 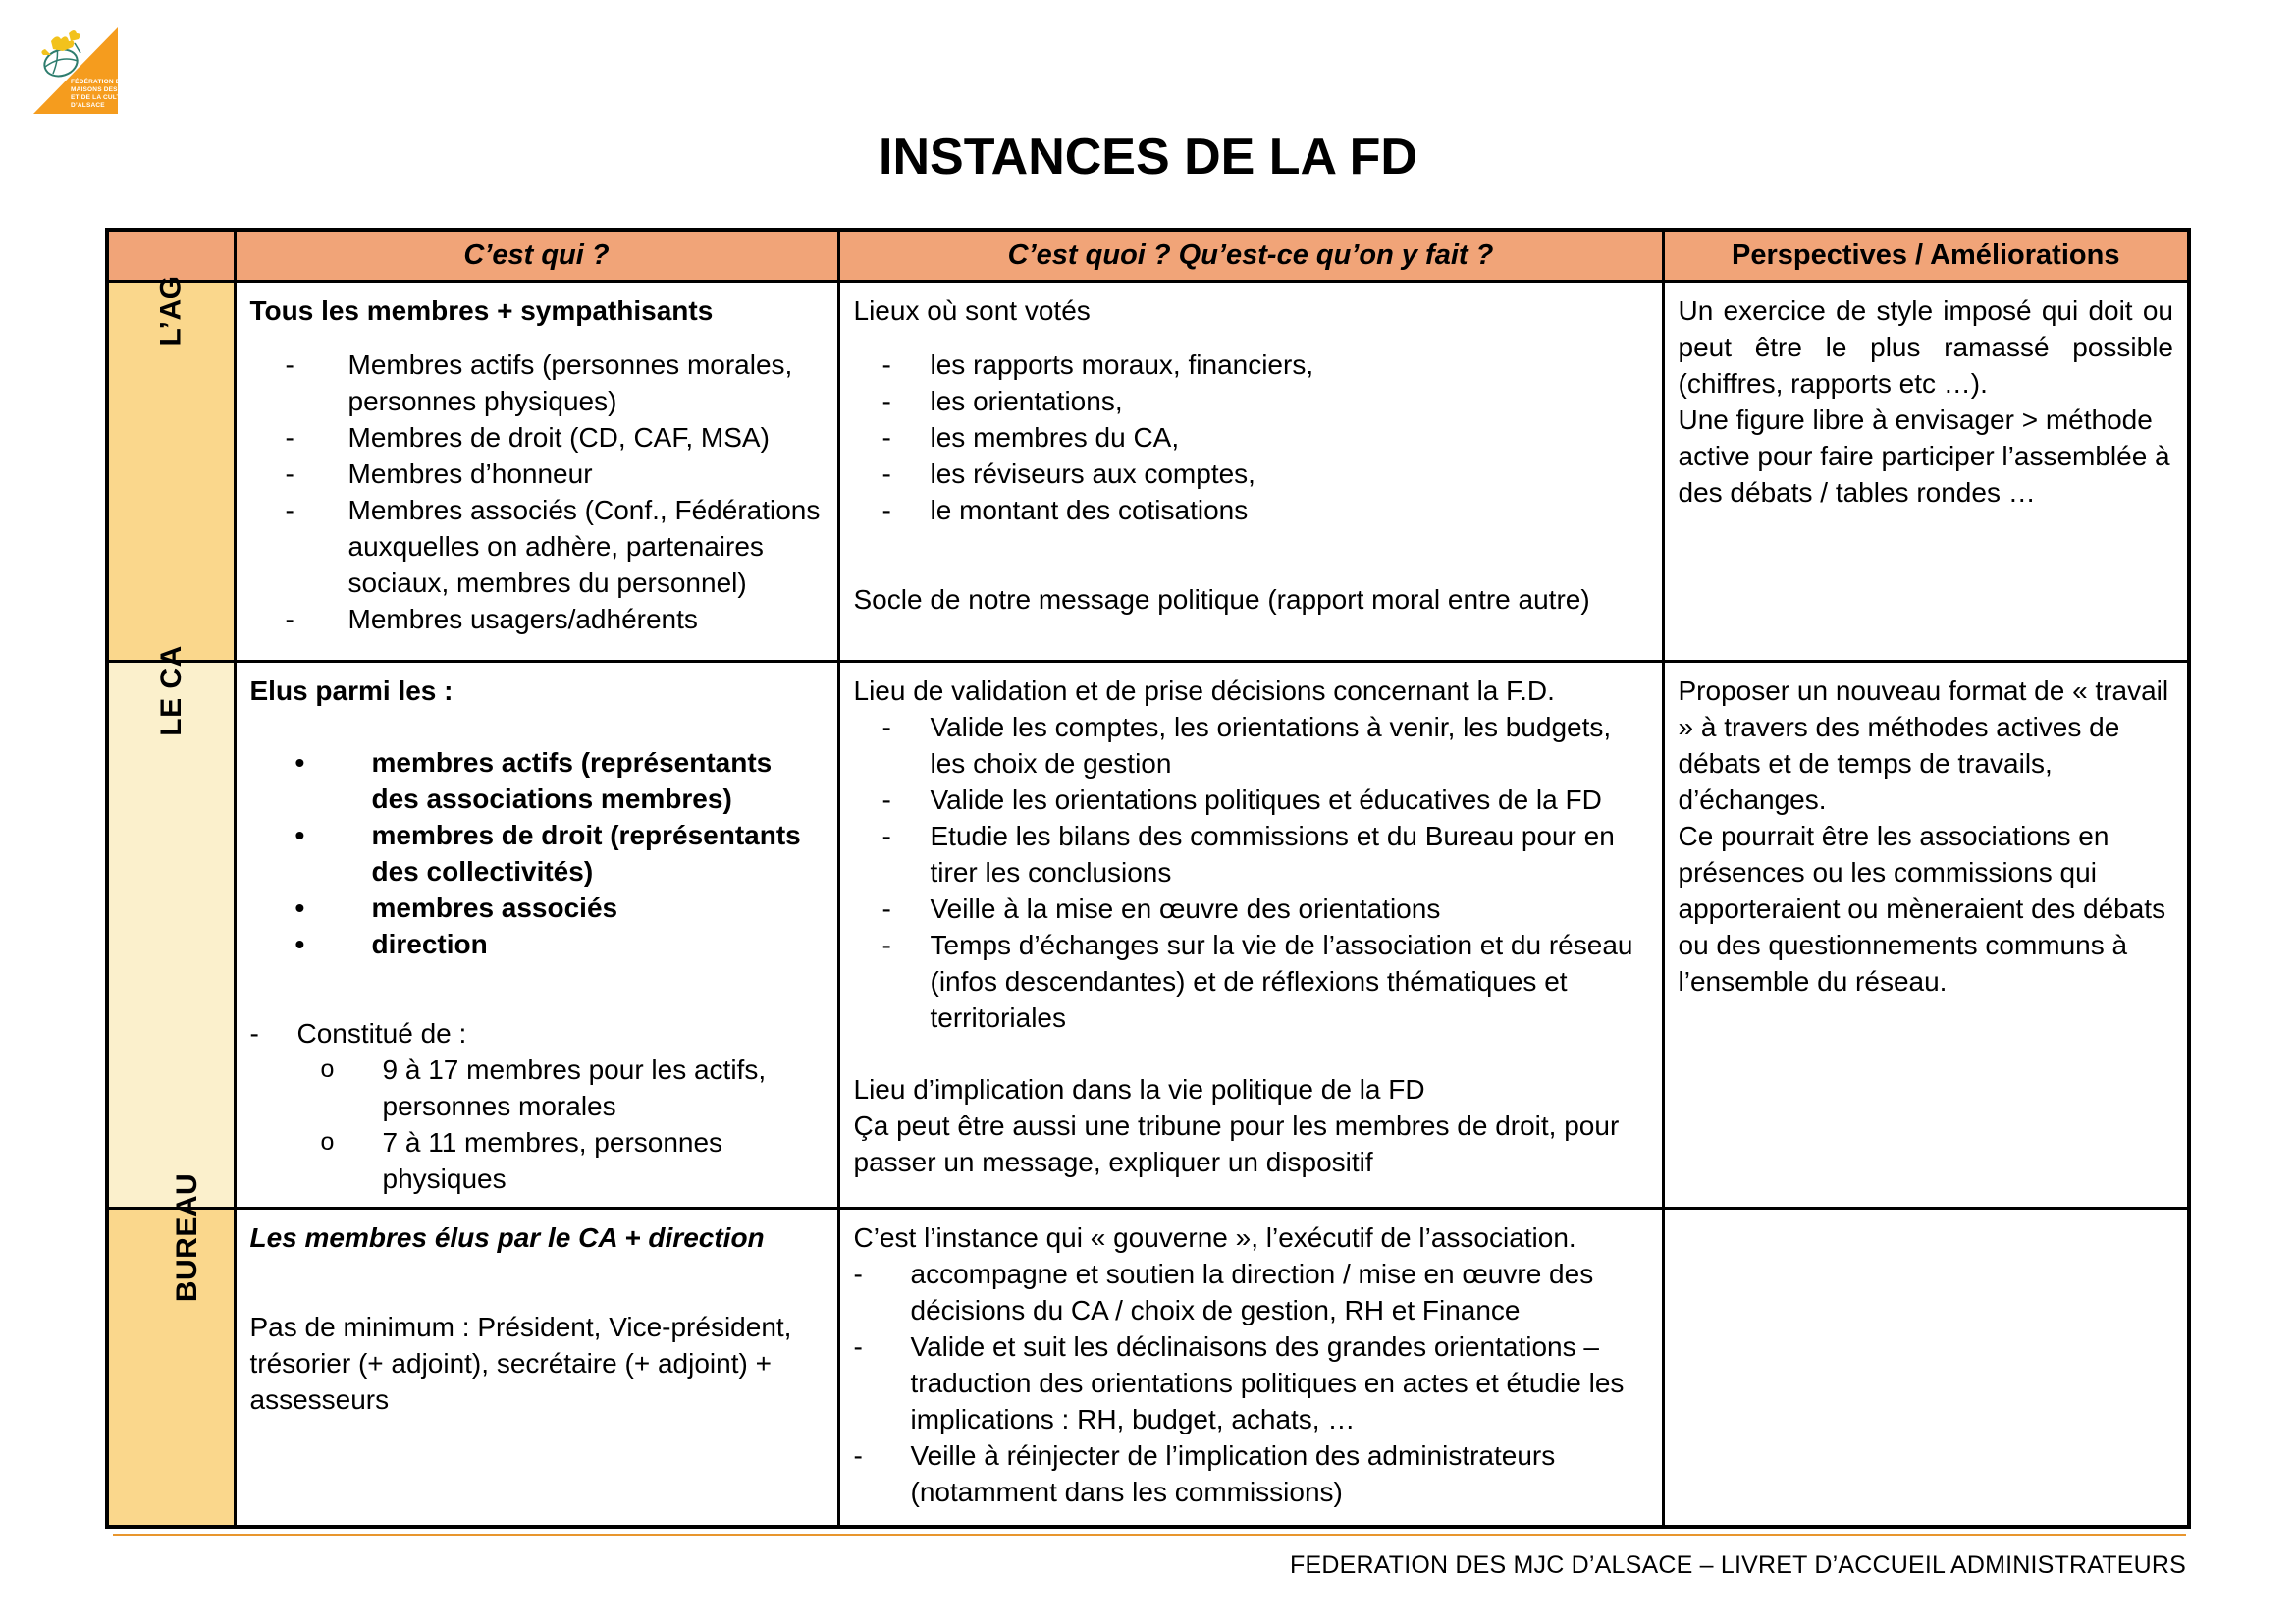 I want to click on row-label-ag: L’AG, so click(x=171, y=469).